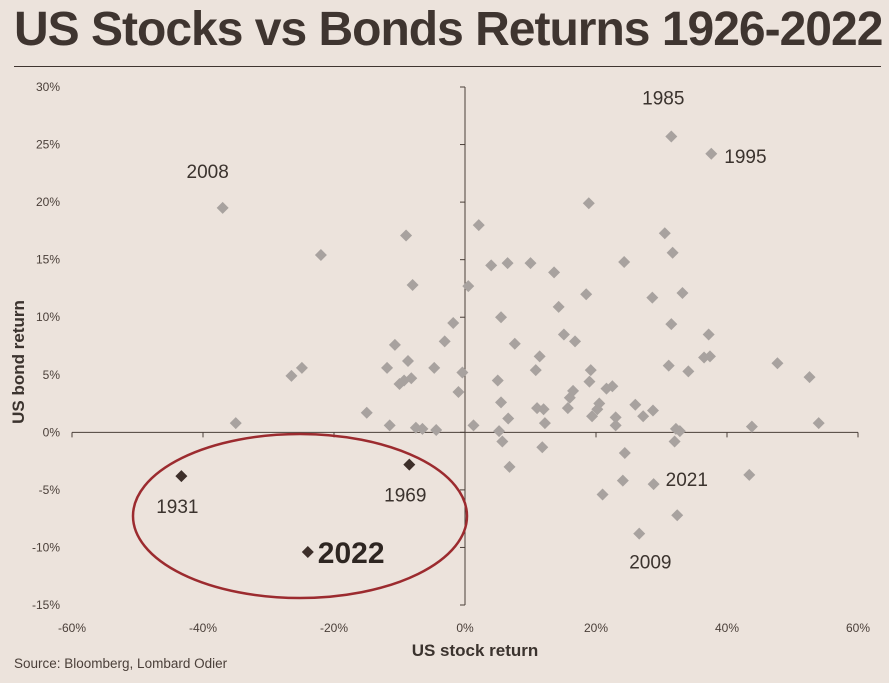 The image size is (889, 683). Describe the element at coordinates (208, 172) in the screenshot. I see `annotation-2008: 2008` at that location.